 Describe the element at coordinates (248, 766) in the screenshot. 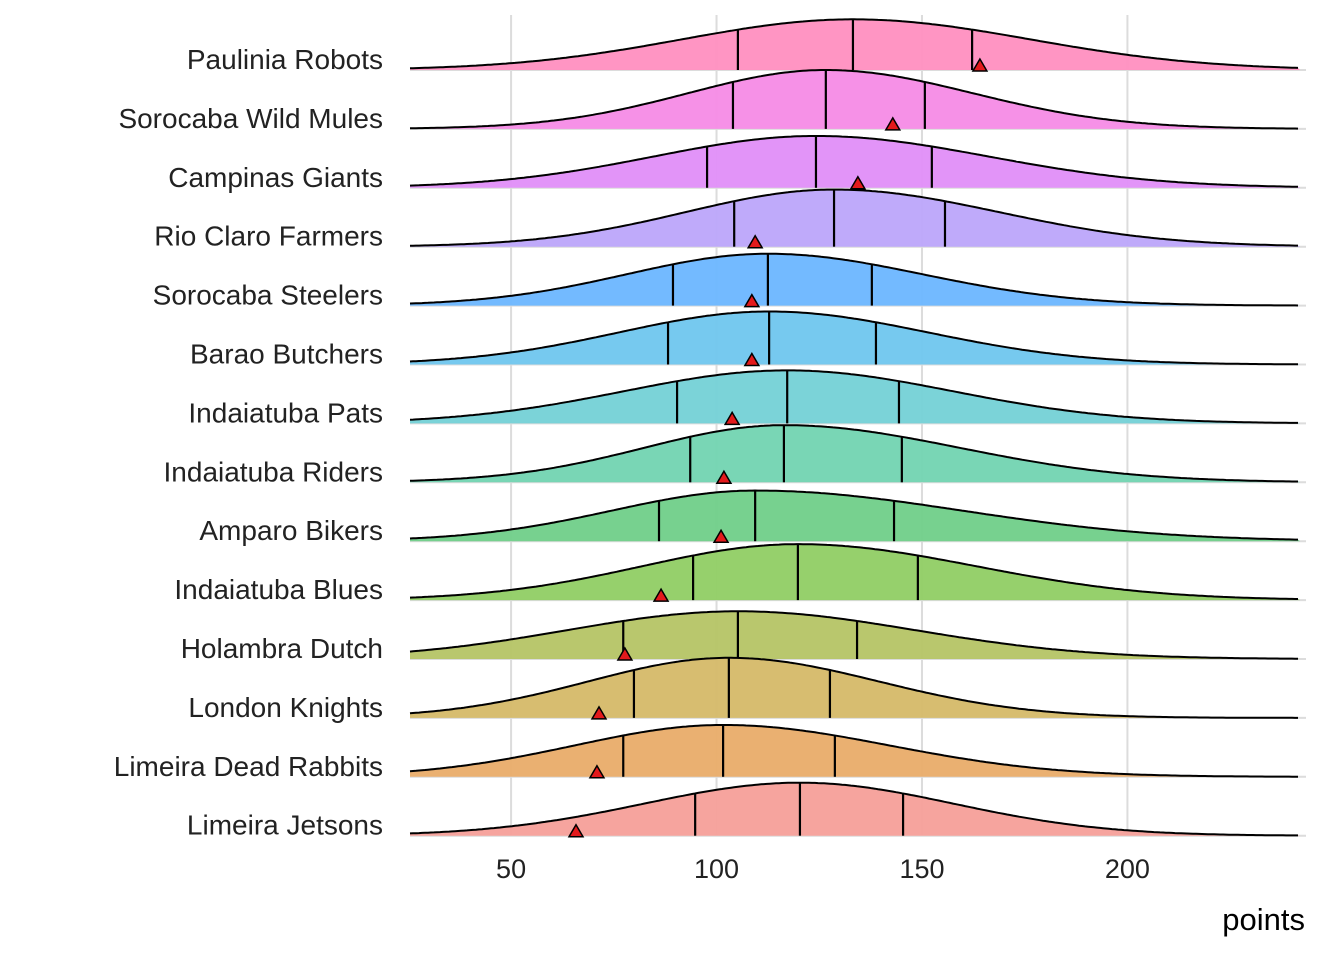

I see `y-tick-label: Limeira Dead Rabbits` at that location.